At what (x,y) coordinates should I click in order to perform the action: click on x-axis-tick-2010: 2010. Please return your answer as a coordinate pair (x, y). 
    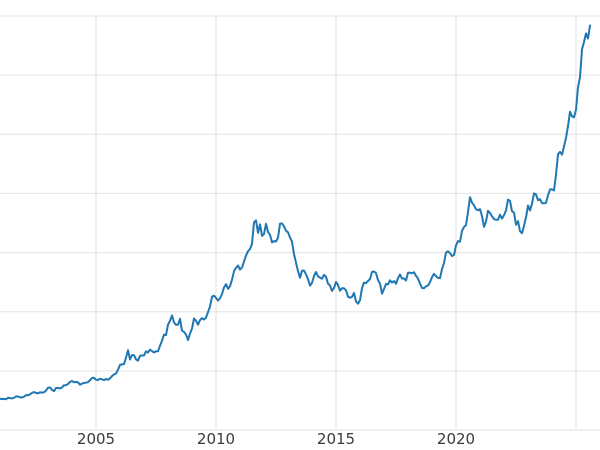
    Looking at the image, I should click on (216, 439).